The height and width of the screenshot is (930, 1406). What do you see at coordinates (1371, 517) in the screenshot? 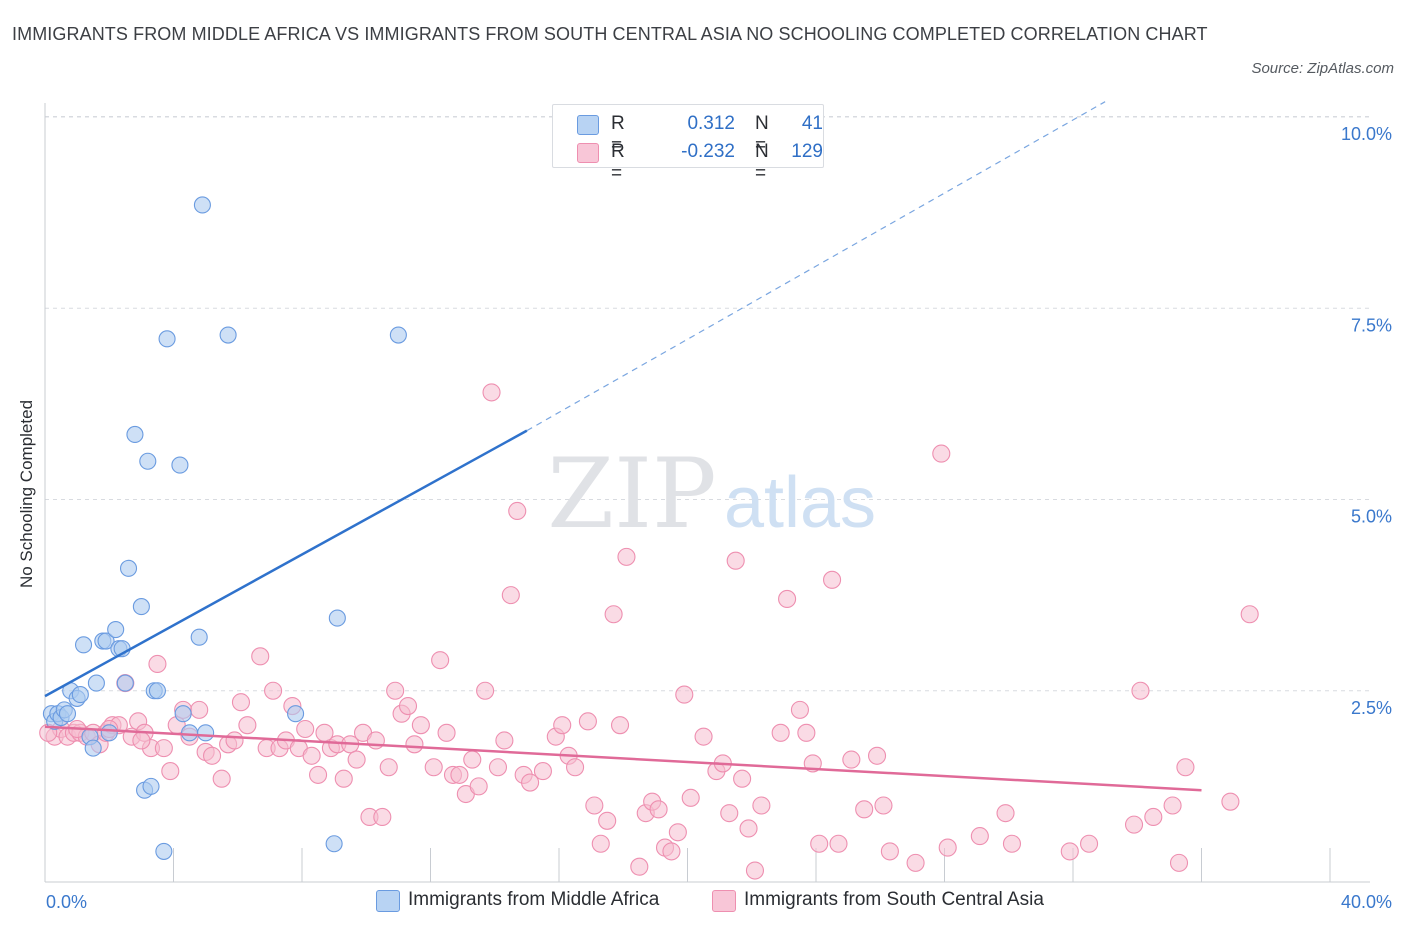
I see `y-tick-label: 5.0%` at bounding box center [1371, 517].